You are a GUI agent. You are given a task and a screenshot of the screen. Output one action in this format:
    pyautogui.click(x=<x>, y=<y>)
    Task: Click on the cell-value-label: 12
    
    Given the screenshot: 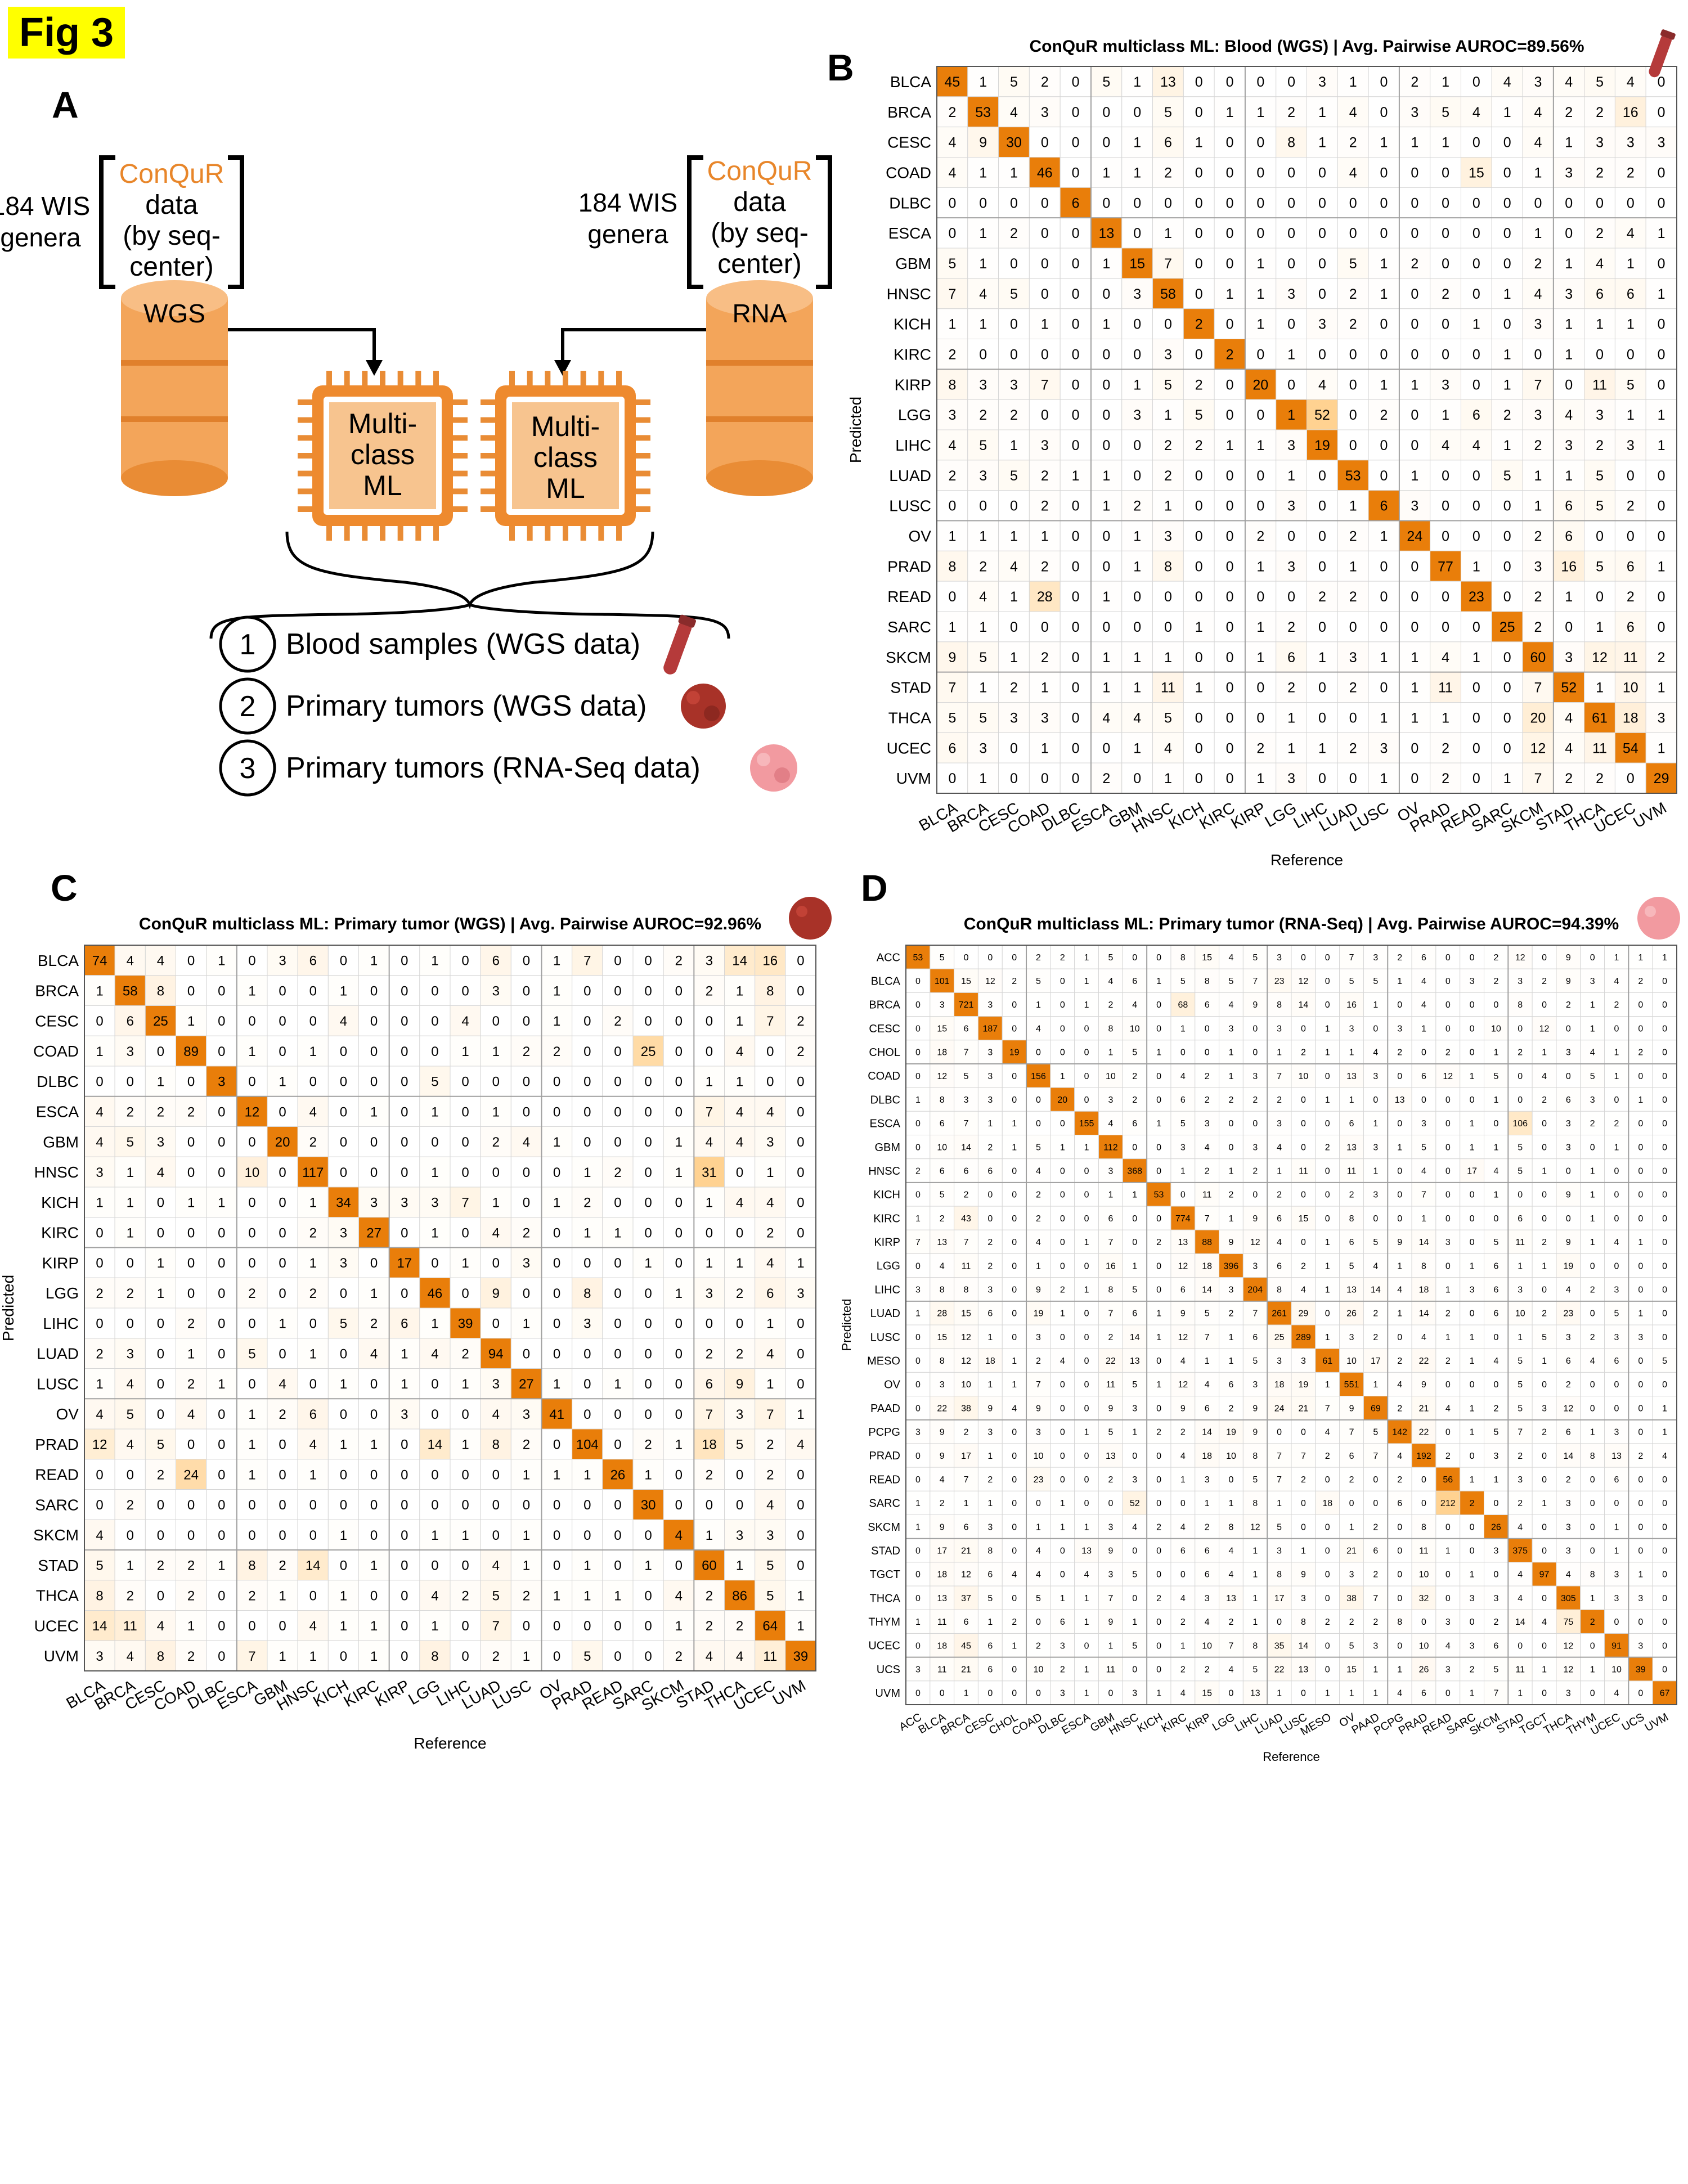 What is the action you would take?
    pyautogui.click(x=1255, y=1527)
    